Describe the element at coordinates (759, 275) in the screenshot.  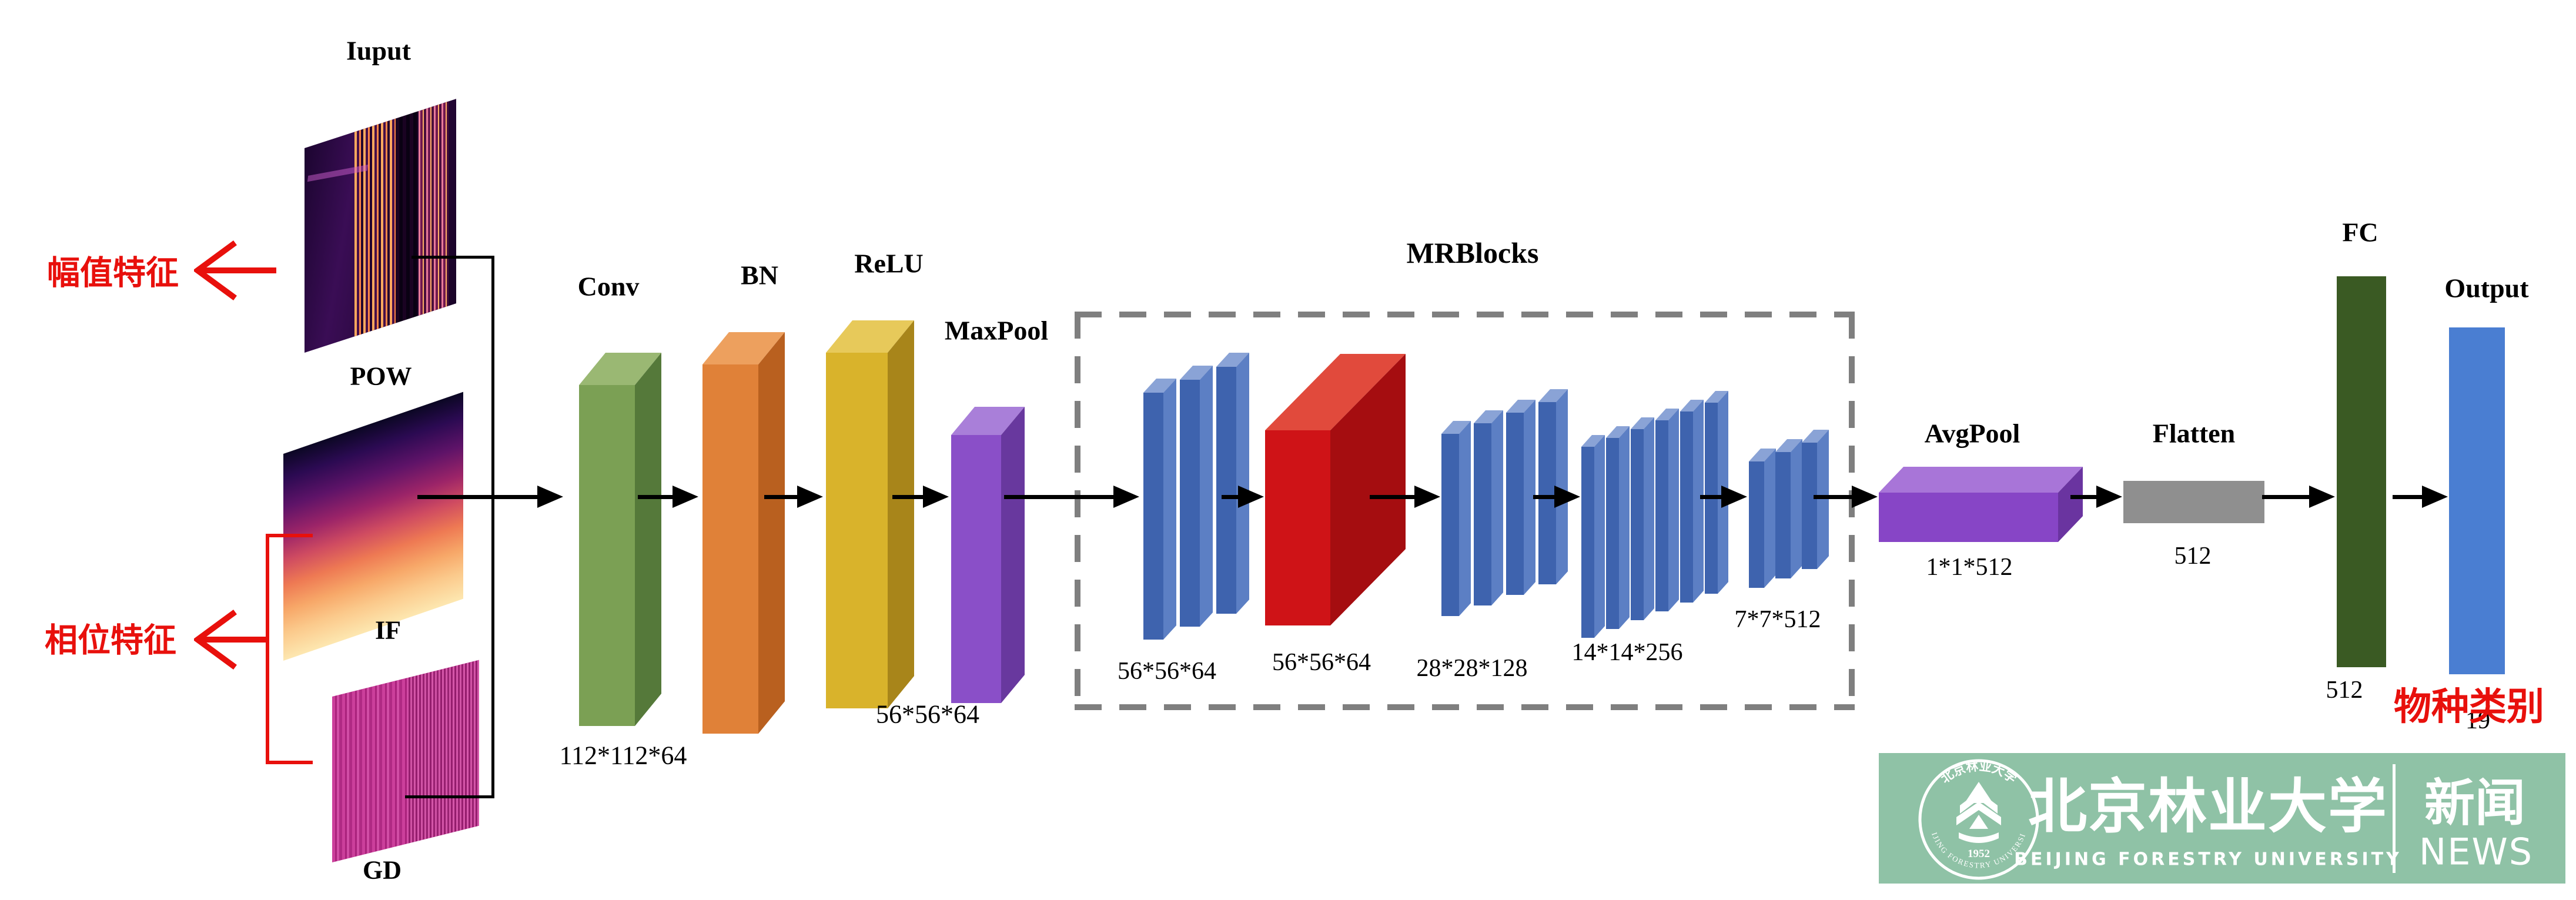
I see `bn-label: BN` at that location.